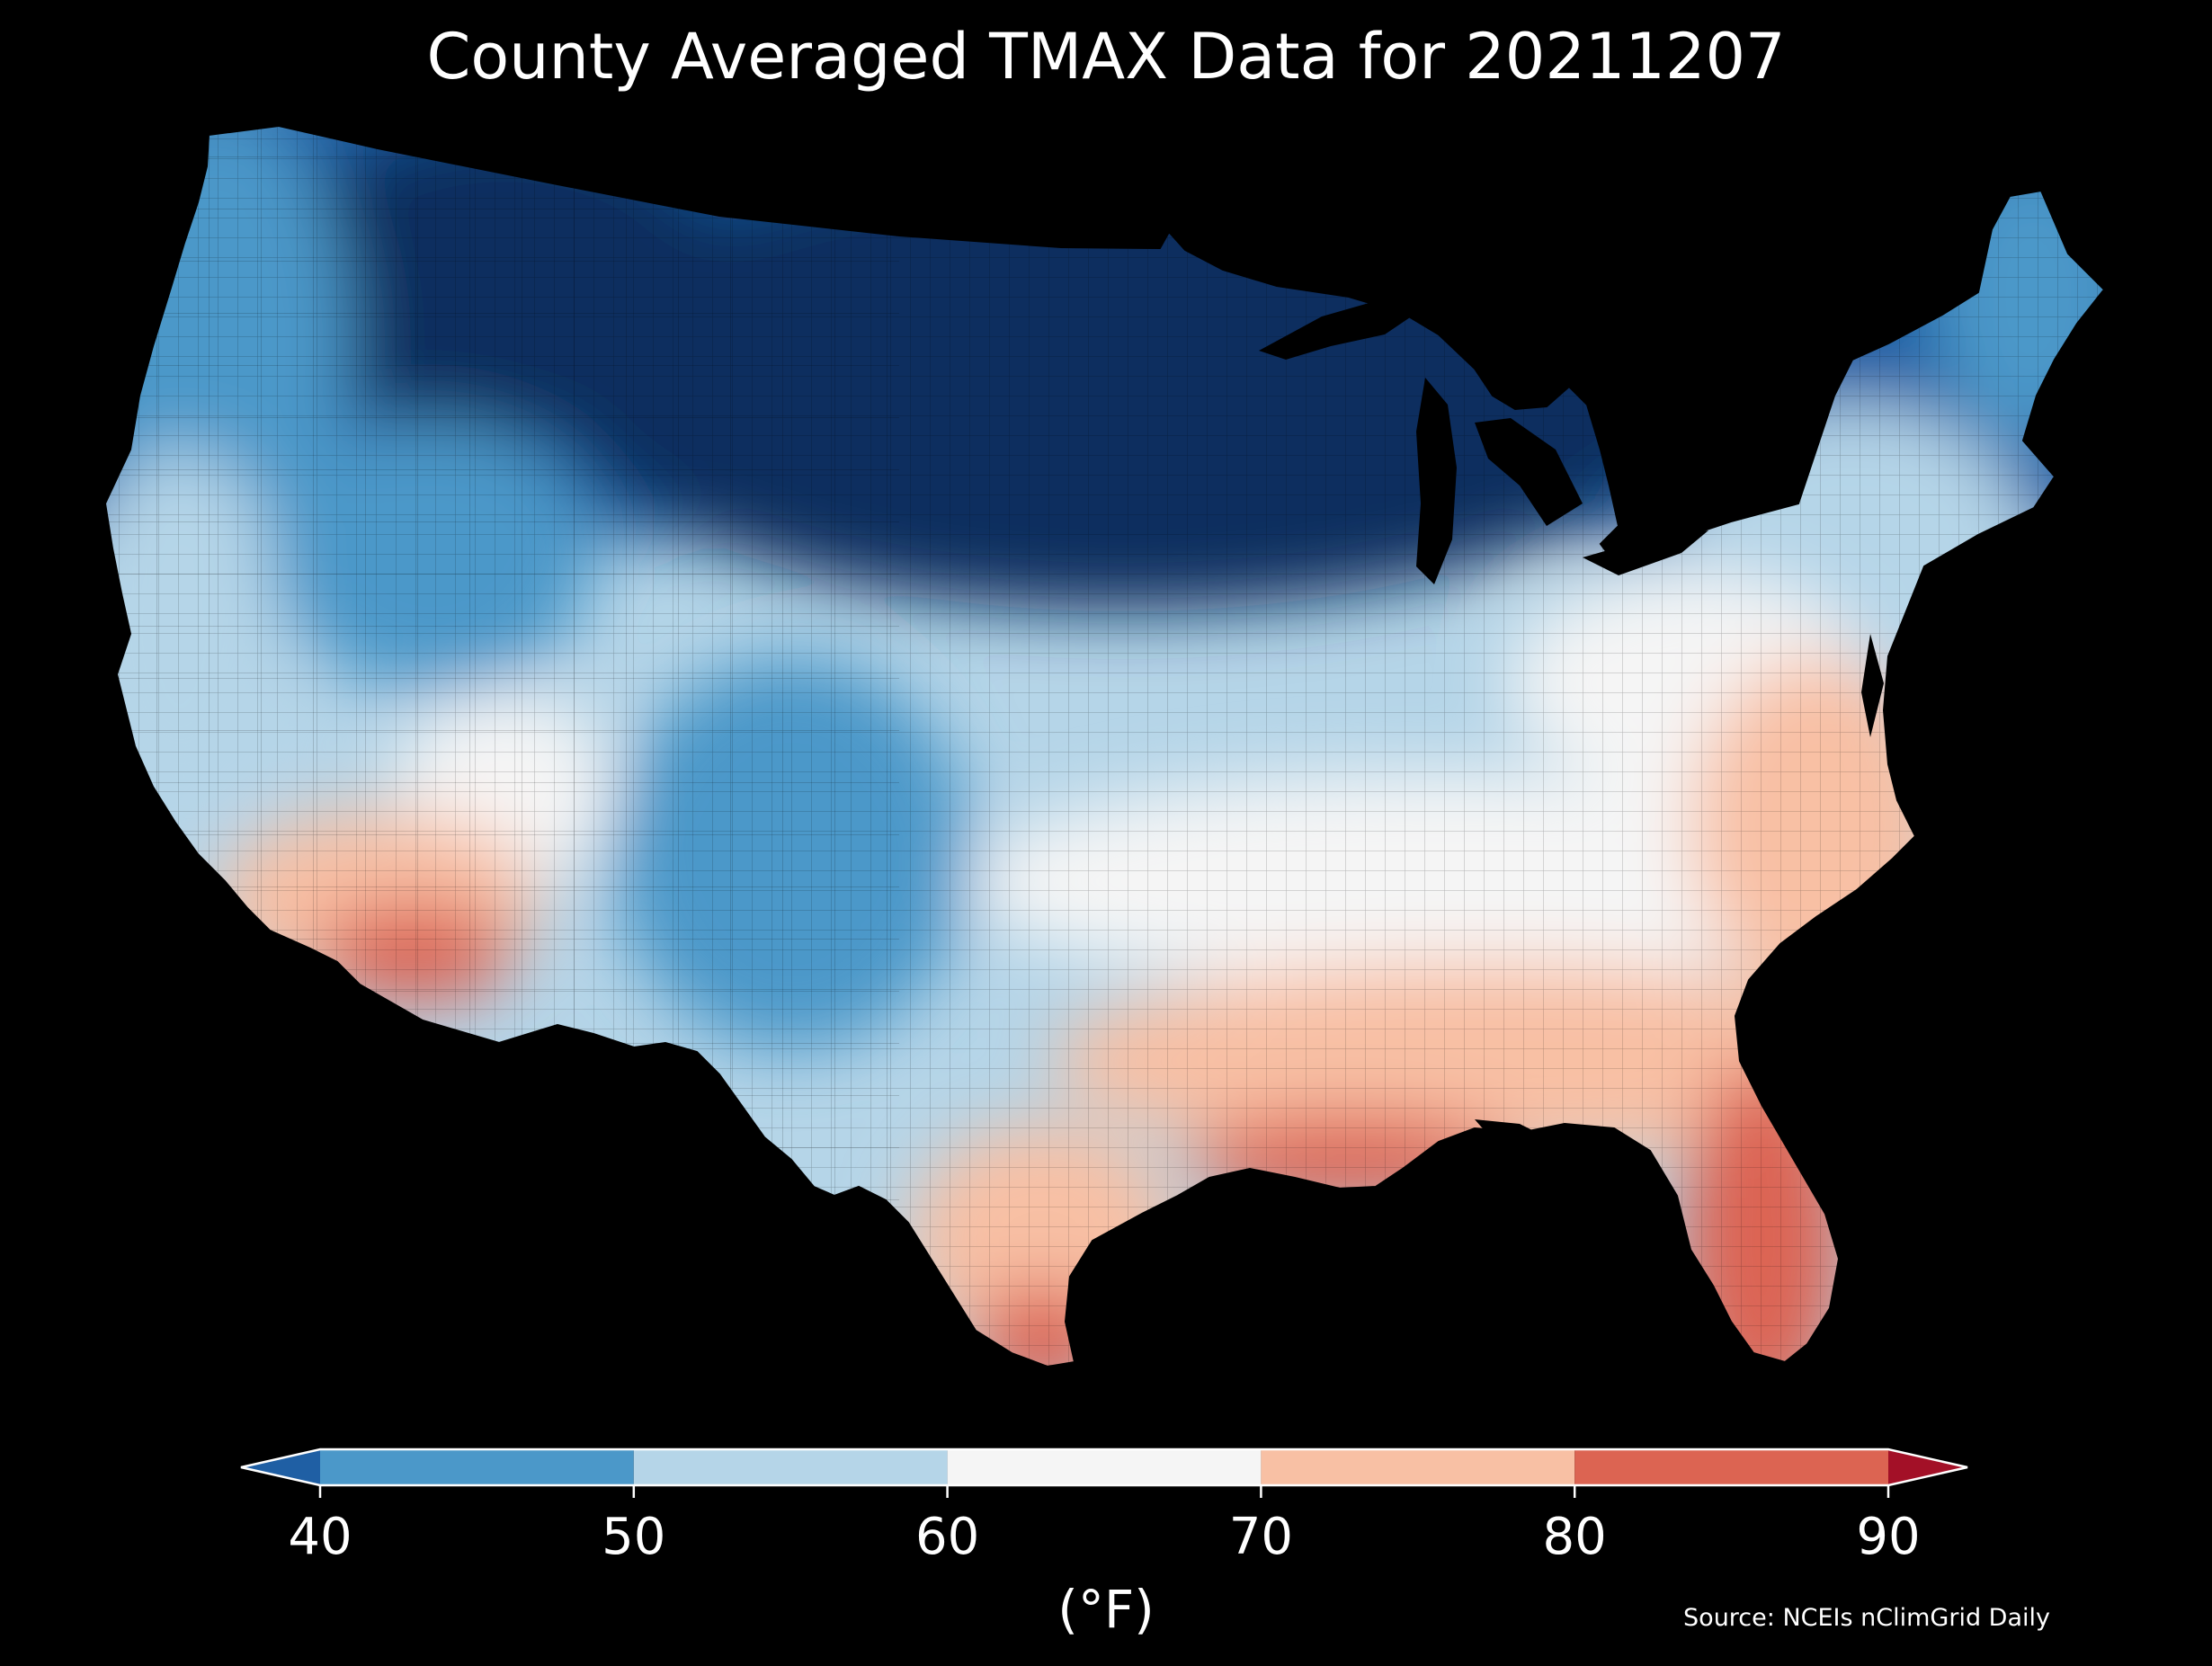  What do you see at coordinates (1866, 1618) in the screenshot?
I see `source-credit: Source: NCEIs nClimGrid Daily` at bounding box center [1866, 1618].